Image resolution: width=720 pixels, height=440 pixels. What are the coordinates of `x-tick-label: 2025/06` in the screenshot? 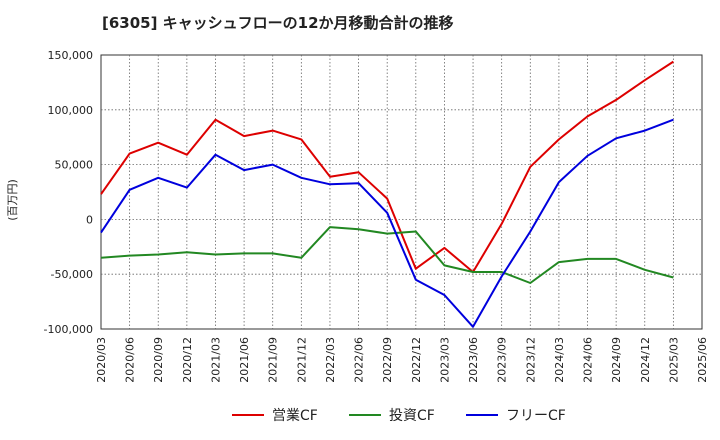 It's located at (702, 360).